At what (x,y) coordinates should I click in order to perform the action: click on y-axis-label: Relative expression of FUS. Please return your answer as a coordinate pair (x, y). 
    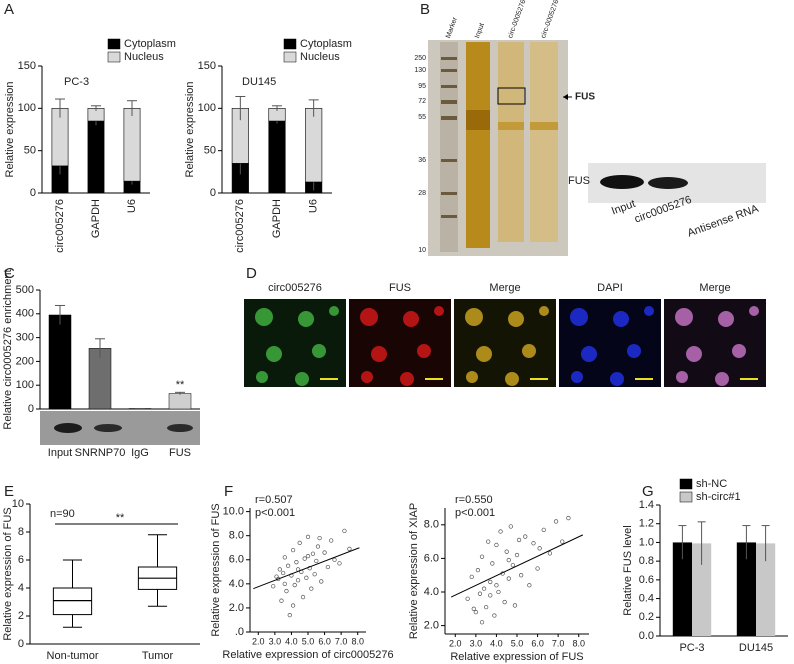
    Looking at the image, I should click on (8, 573).